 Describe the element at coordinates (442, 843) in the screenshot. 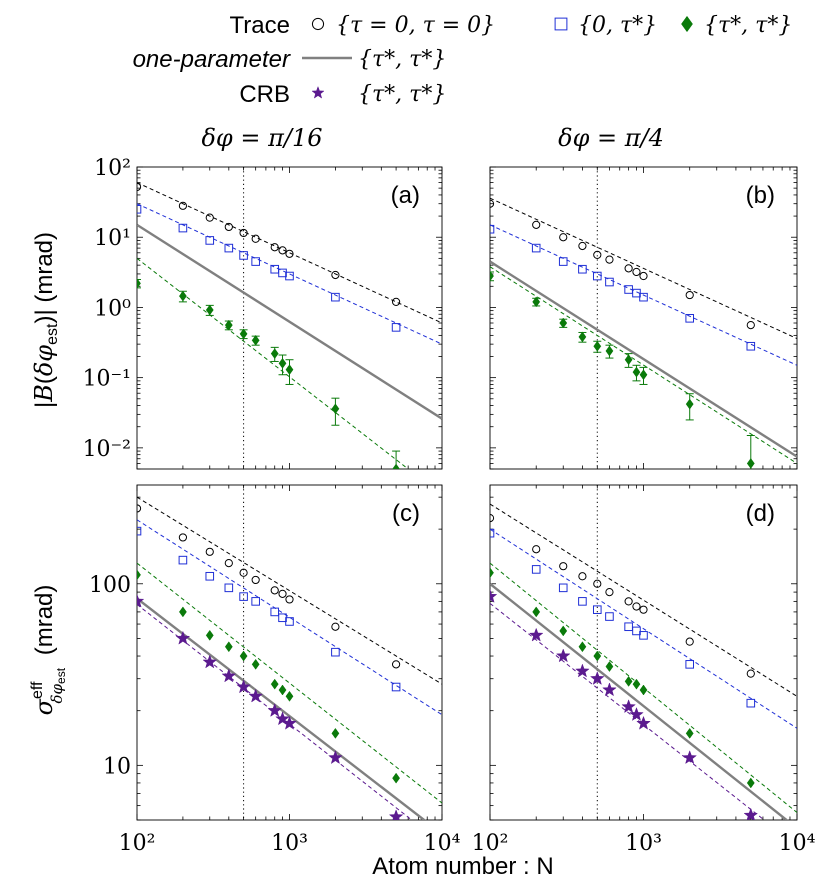

I see `x-tick-label: 10⁴` at that location.